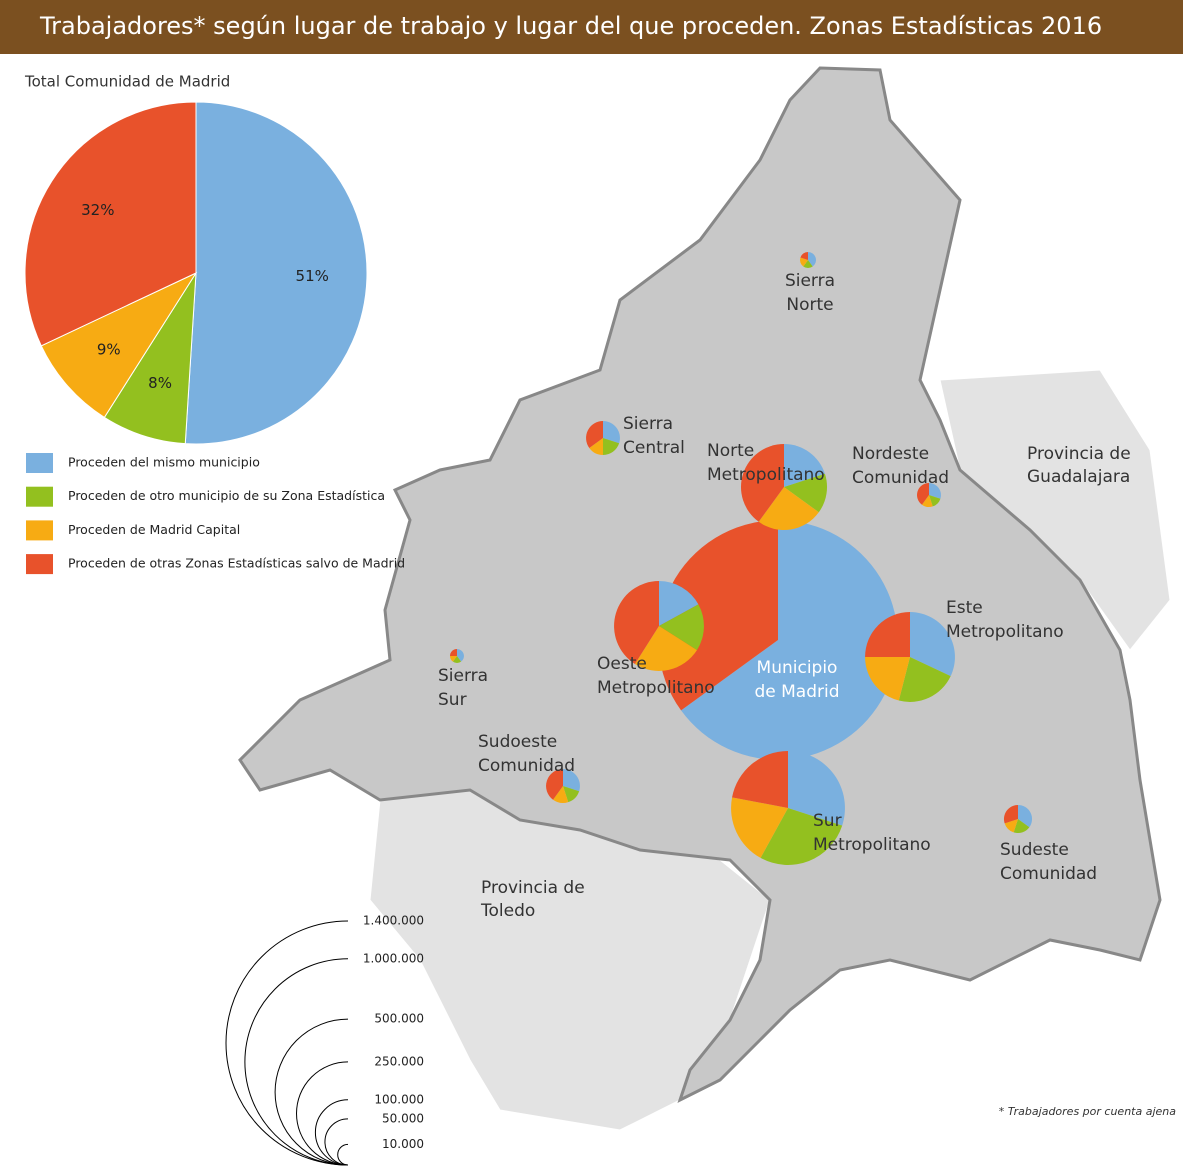  I want to click on zone-label: Sudoeste, so click(517, 742).